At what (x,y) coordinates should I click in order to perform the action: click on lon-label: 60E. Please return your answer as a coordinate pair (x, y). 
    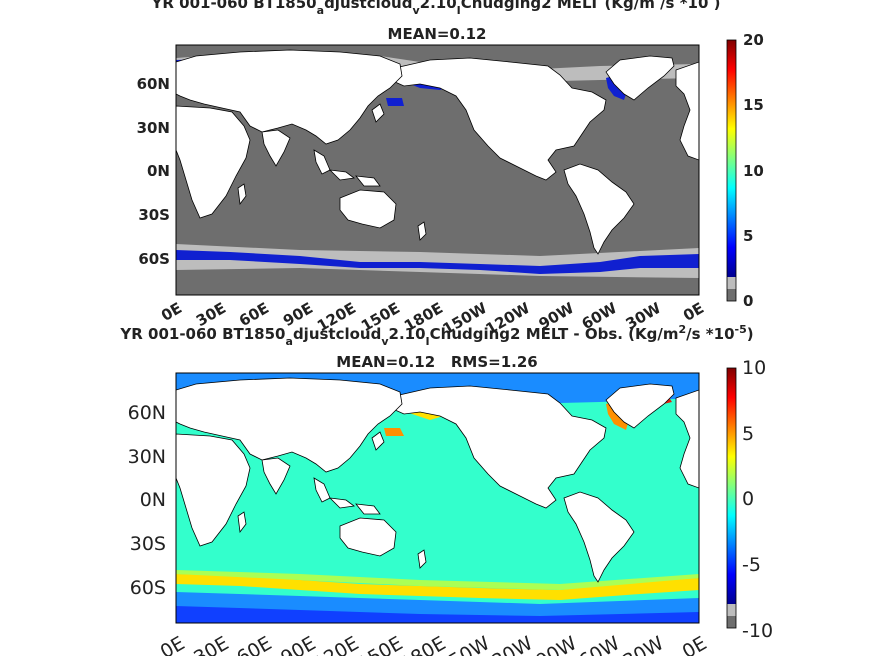
    Looking at the image, I should click on (254, 644).